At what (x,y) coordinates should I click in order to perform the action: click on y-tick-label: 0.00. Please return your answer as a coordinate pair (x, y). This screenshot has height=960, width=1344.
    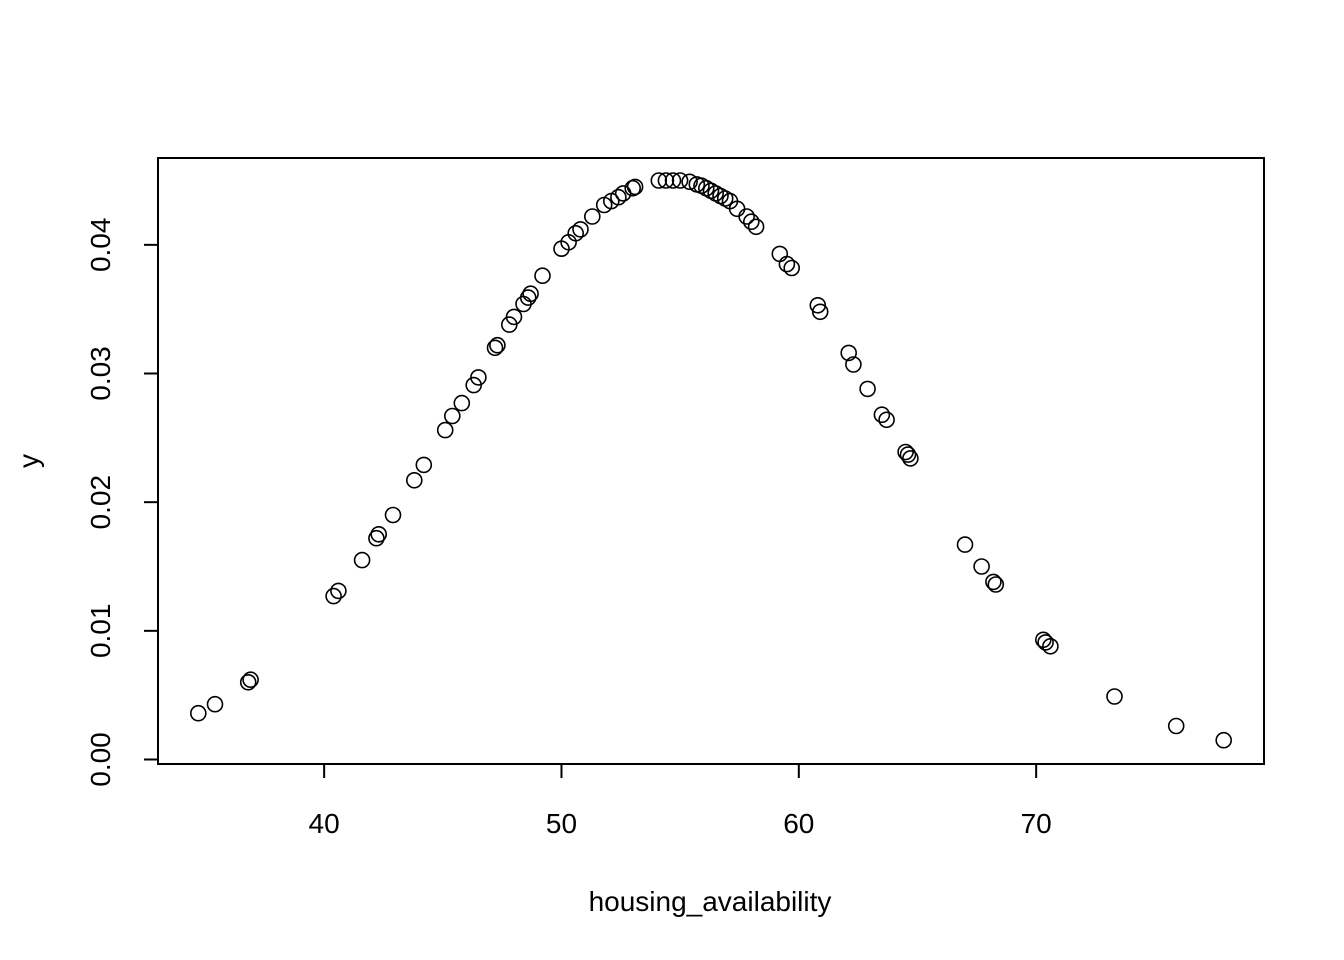
    Looking at the image, I should click on (100, 759).